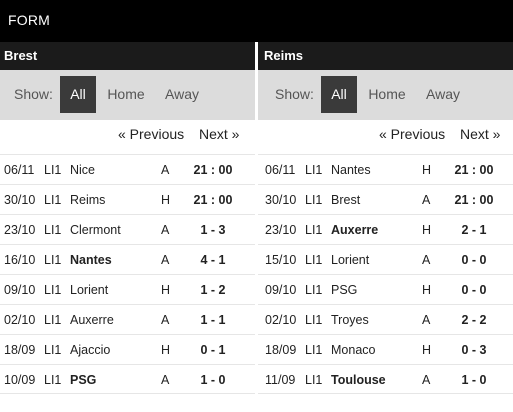 The height and width of the screenshot is (412, 513). I want to click on form-title: FORM, so click(29, 20).